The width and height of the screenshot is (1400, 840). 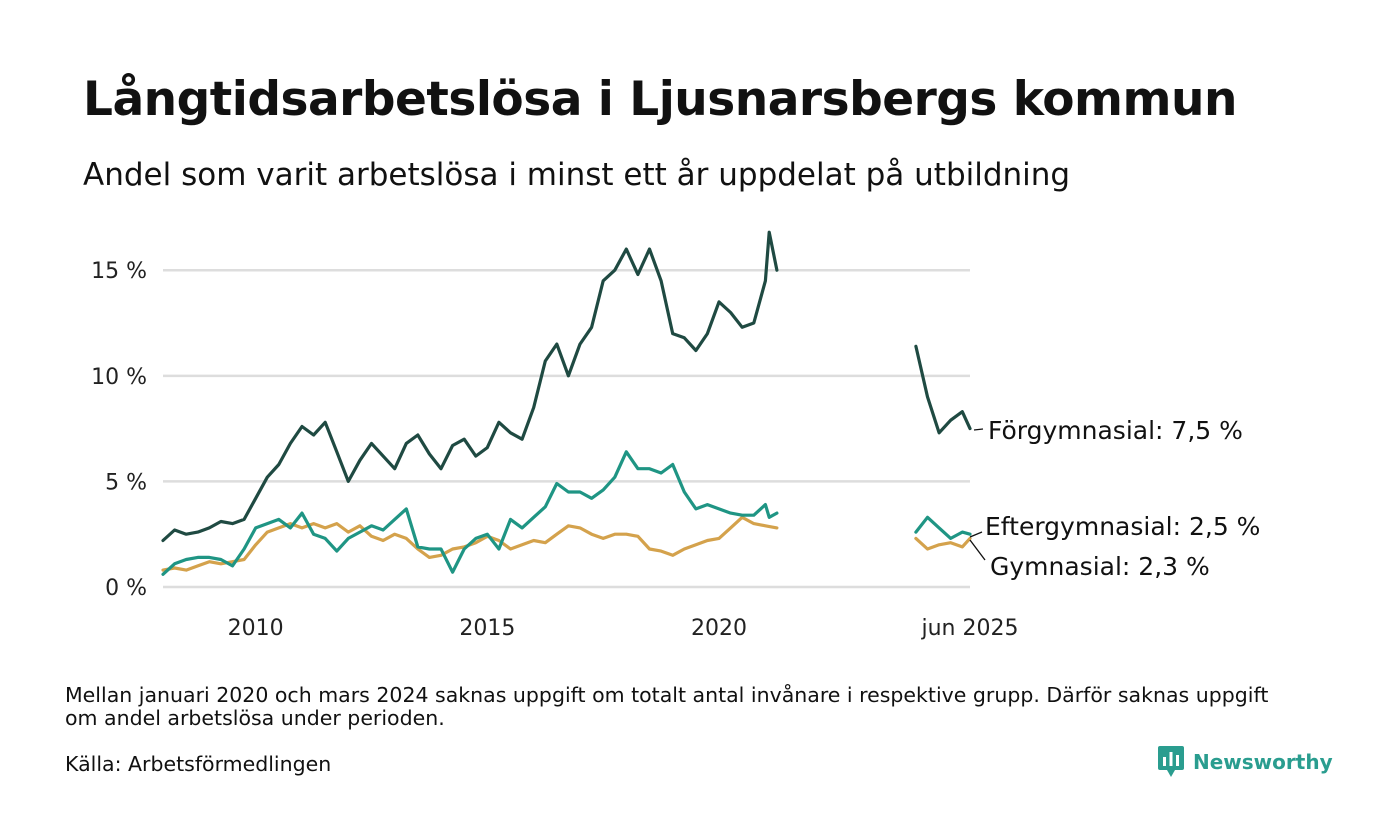 I want to click on leader-line-förgymnasial, so click(x=978, y=429).